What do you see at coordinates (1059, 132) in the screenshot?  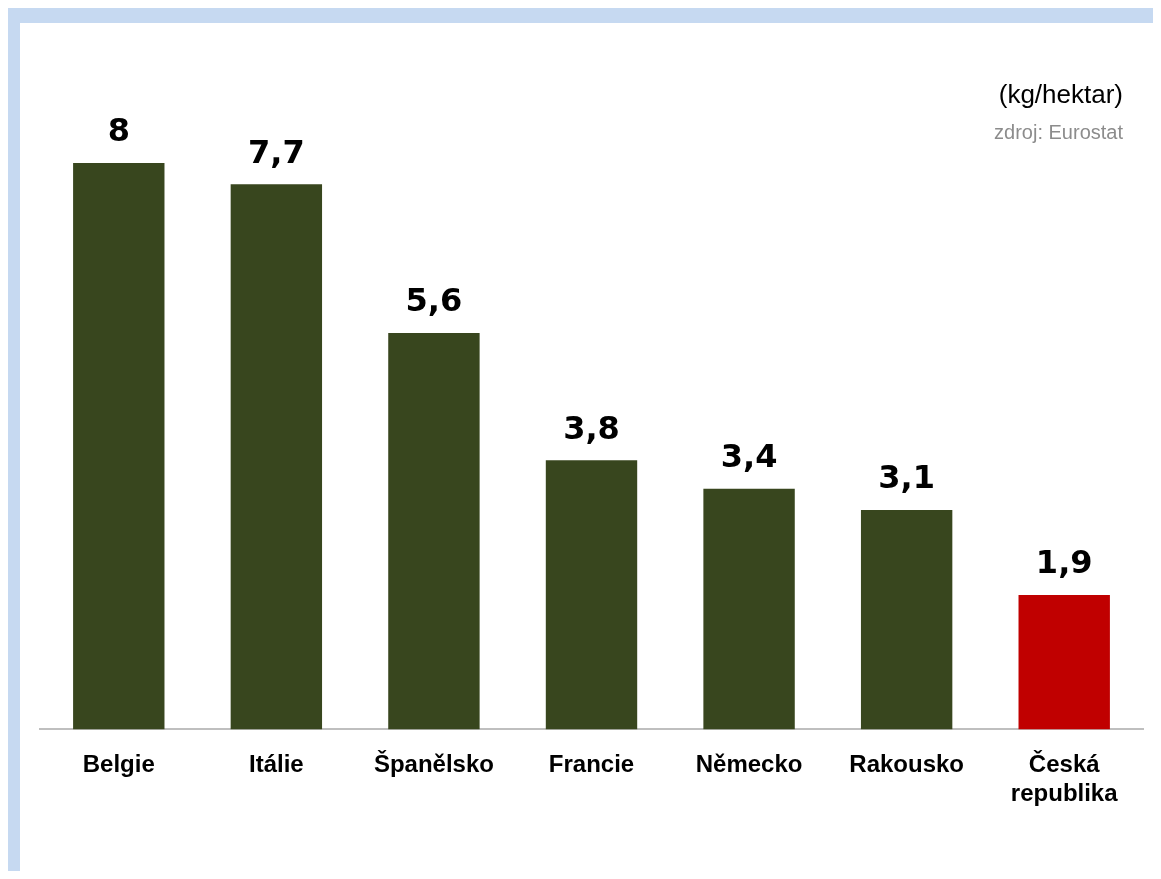 I see `text: zdroj: Eurostat` at bounding box center [1059, 132].